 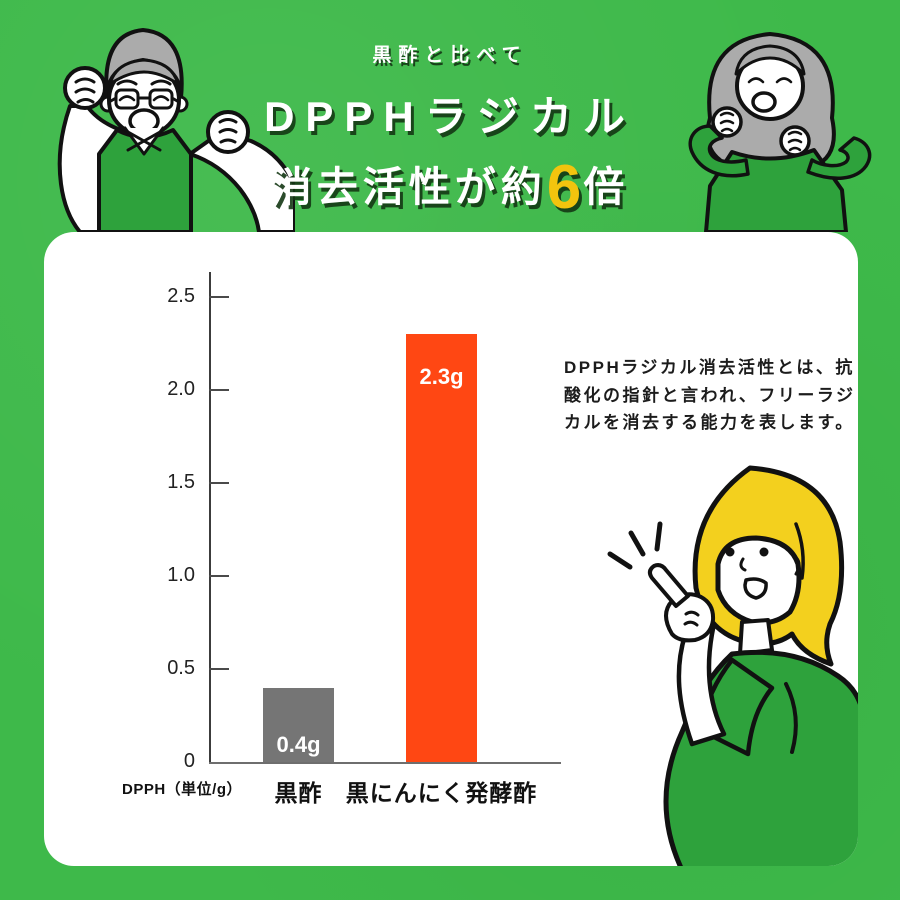 What do you see at coordinates (635, 545) in the screenshot?
I see `emphasis-lines-icon` at bounding box center [635, 545].